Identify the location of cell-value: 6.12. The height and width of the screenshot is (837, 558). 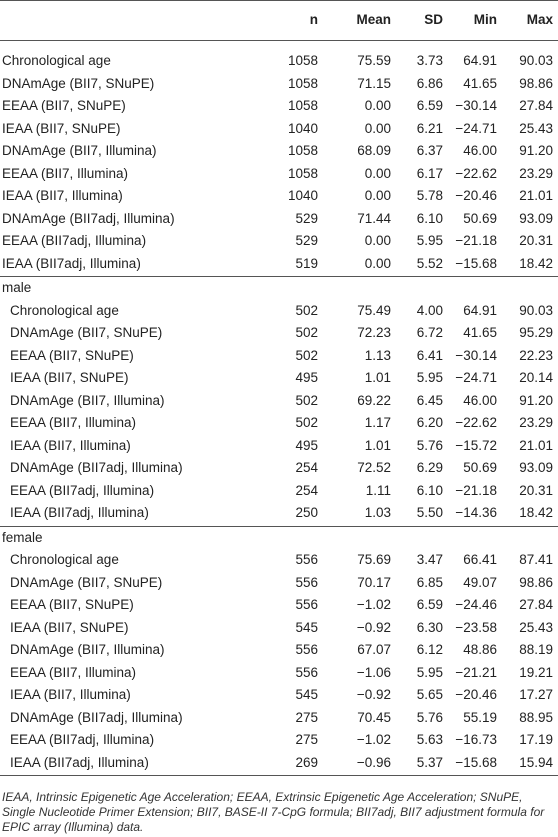
(429, 649).